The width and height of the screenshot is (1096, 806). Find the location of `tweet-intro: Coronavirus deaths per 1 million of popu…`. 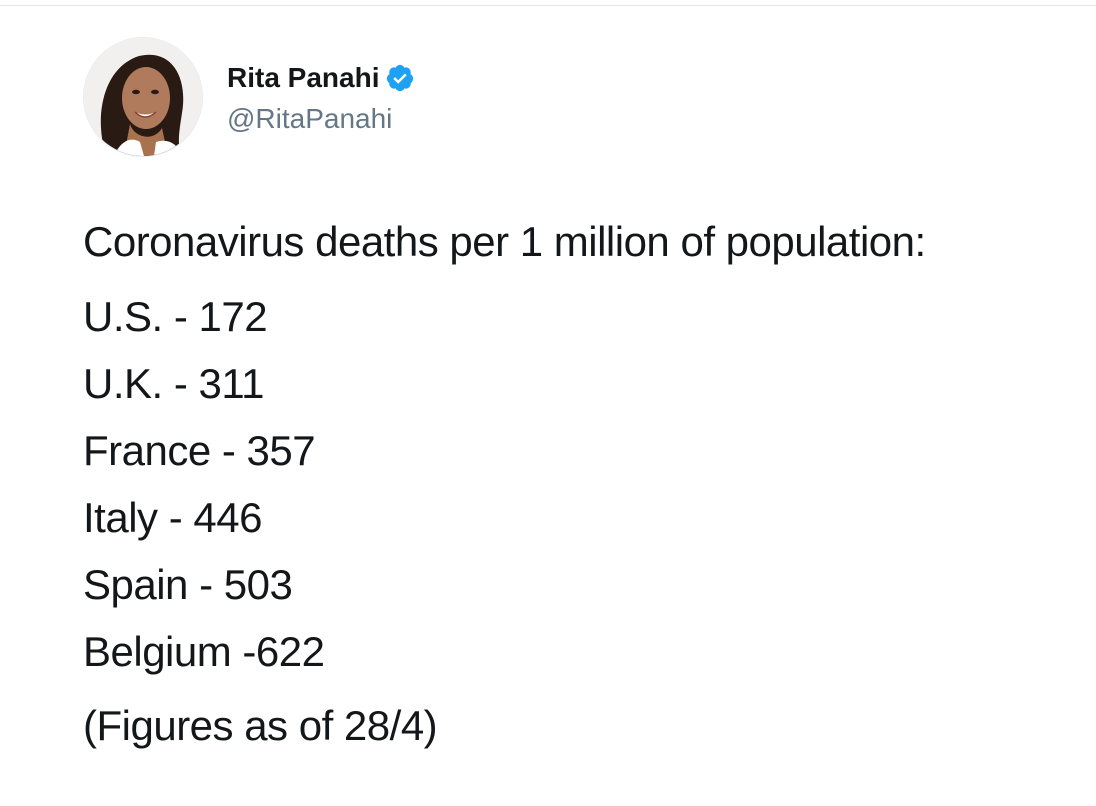

tweet-intro: Coronavirus deaths per 1 million of popu… is located at coordinates (504, 241).